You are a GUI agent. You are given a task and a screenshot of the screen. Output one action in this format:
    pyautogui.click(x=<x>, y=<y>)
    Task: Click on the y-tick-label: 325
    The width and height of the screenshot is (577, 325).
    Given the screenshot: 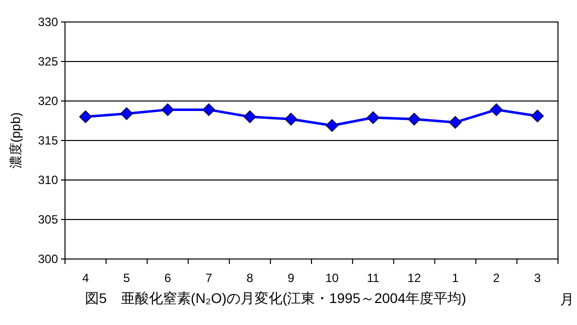 What is the action you would take?
    pyautogui.click(x=48, y=61)
    